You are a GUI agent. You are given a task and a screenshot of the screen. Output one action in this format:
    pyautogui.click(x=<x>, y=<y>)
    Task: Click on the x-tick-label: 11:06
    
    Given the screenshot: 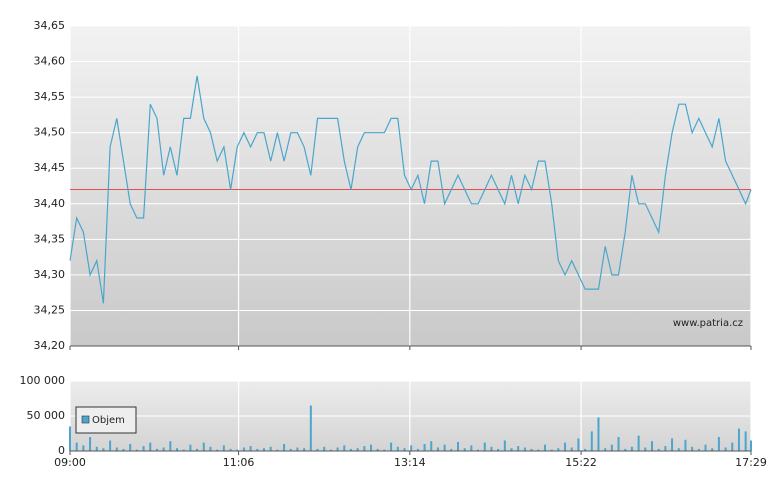 What is the action you would take?
    pyautogui.click(x=239, y=462)
    